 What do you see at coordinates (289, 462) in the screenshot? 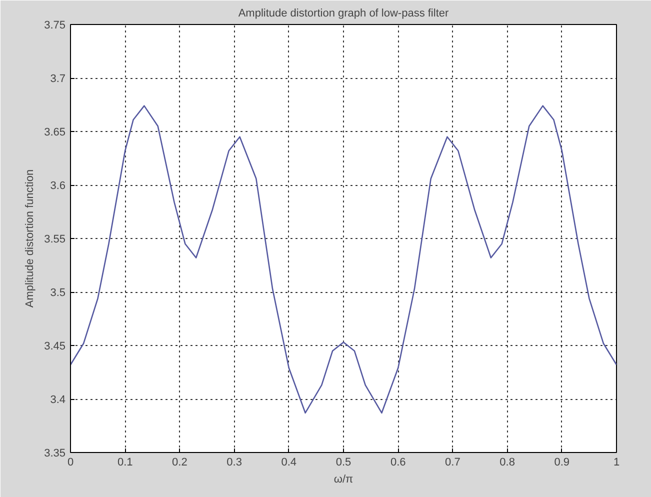
I see `x-tick-label: 0.4` at bounding box center [289, 462].